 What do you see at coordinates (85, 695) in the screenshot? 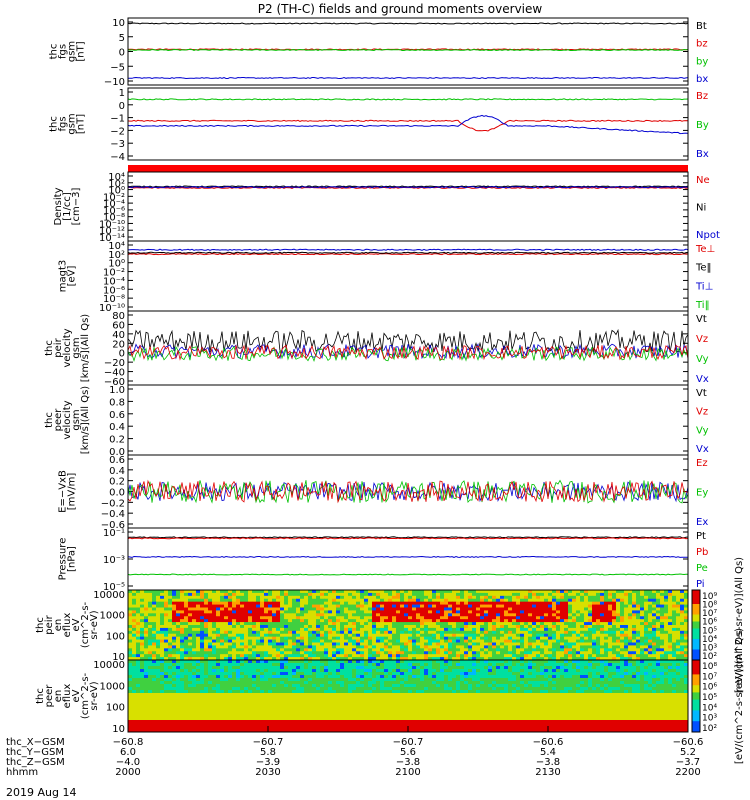
I see `ylabel-line: (cm^2-s-` at bounding box center [85, 695].